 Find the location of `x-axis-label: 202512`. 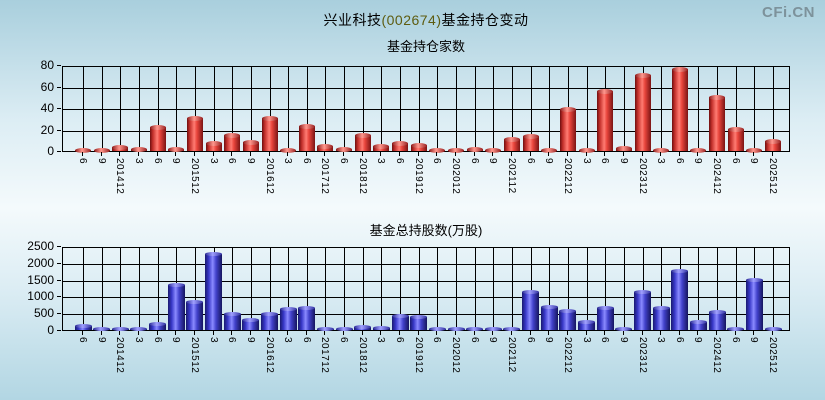

x-axis-label: 202512 is located at coordinates (772, 176).